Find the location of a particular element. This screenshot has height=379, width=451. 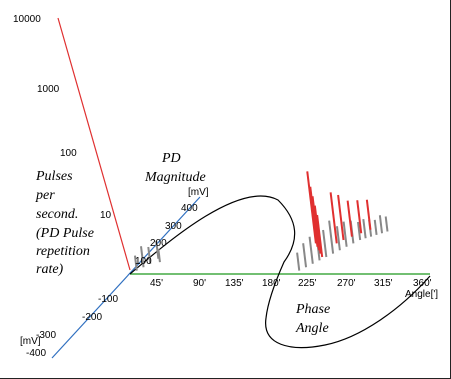

y-tick-100: 100 is located at coordinates (143, 261).